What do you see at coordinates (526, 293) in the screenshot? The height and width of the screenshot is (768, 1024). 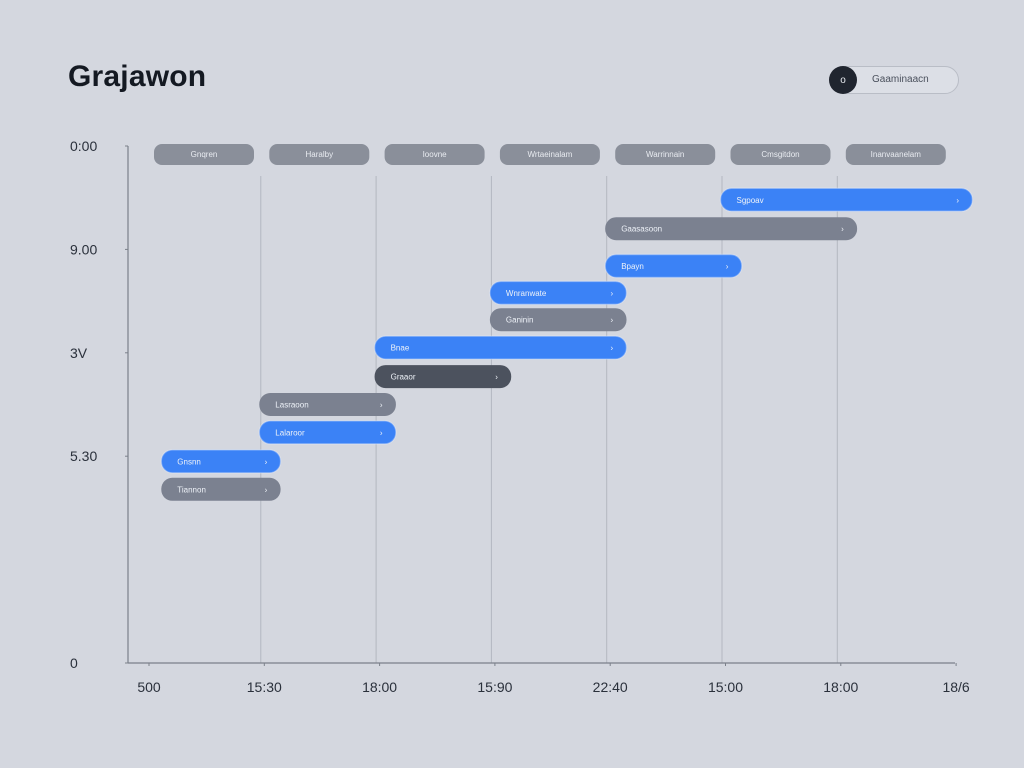 I see `task-bar-label: Wnranwate` at bounding box center [526, 293].